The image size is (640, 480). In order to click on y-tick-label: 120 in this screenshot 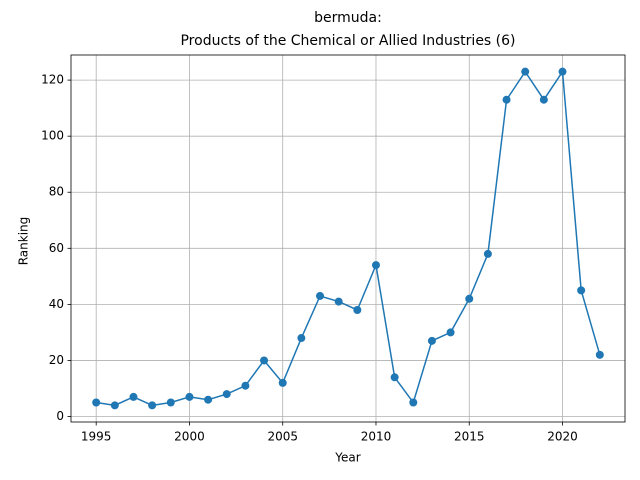, I will do `click(52, 80)`.